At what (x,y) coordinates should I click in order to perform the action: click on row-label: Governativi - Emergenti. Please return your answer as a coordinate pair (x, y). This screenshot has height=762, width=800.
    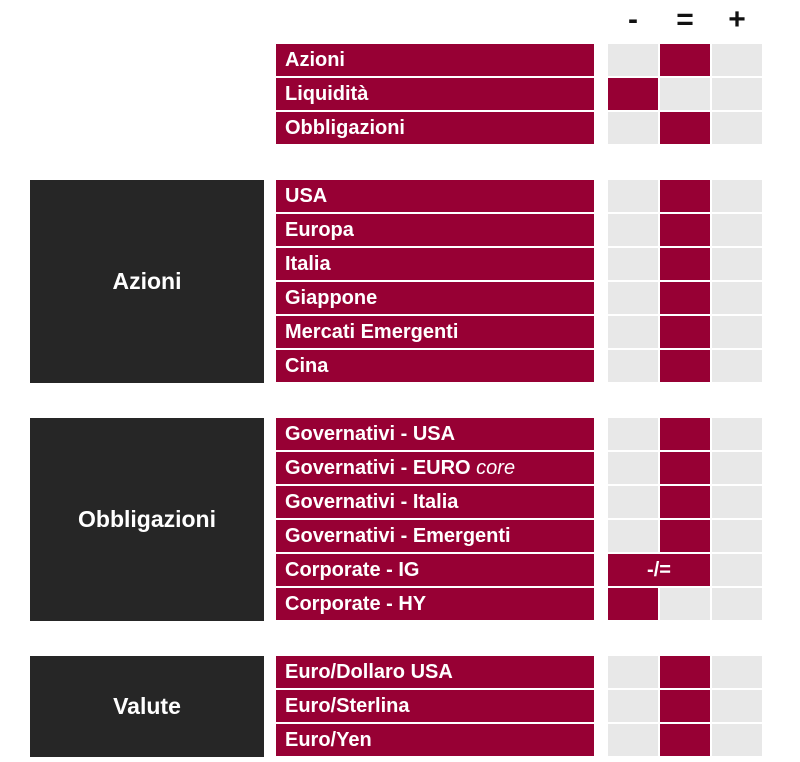
    Looking at the image, I should click on (435, 536).